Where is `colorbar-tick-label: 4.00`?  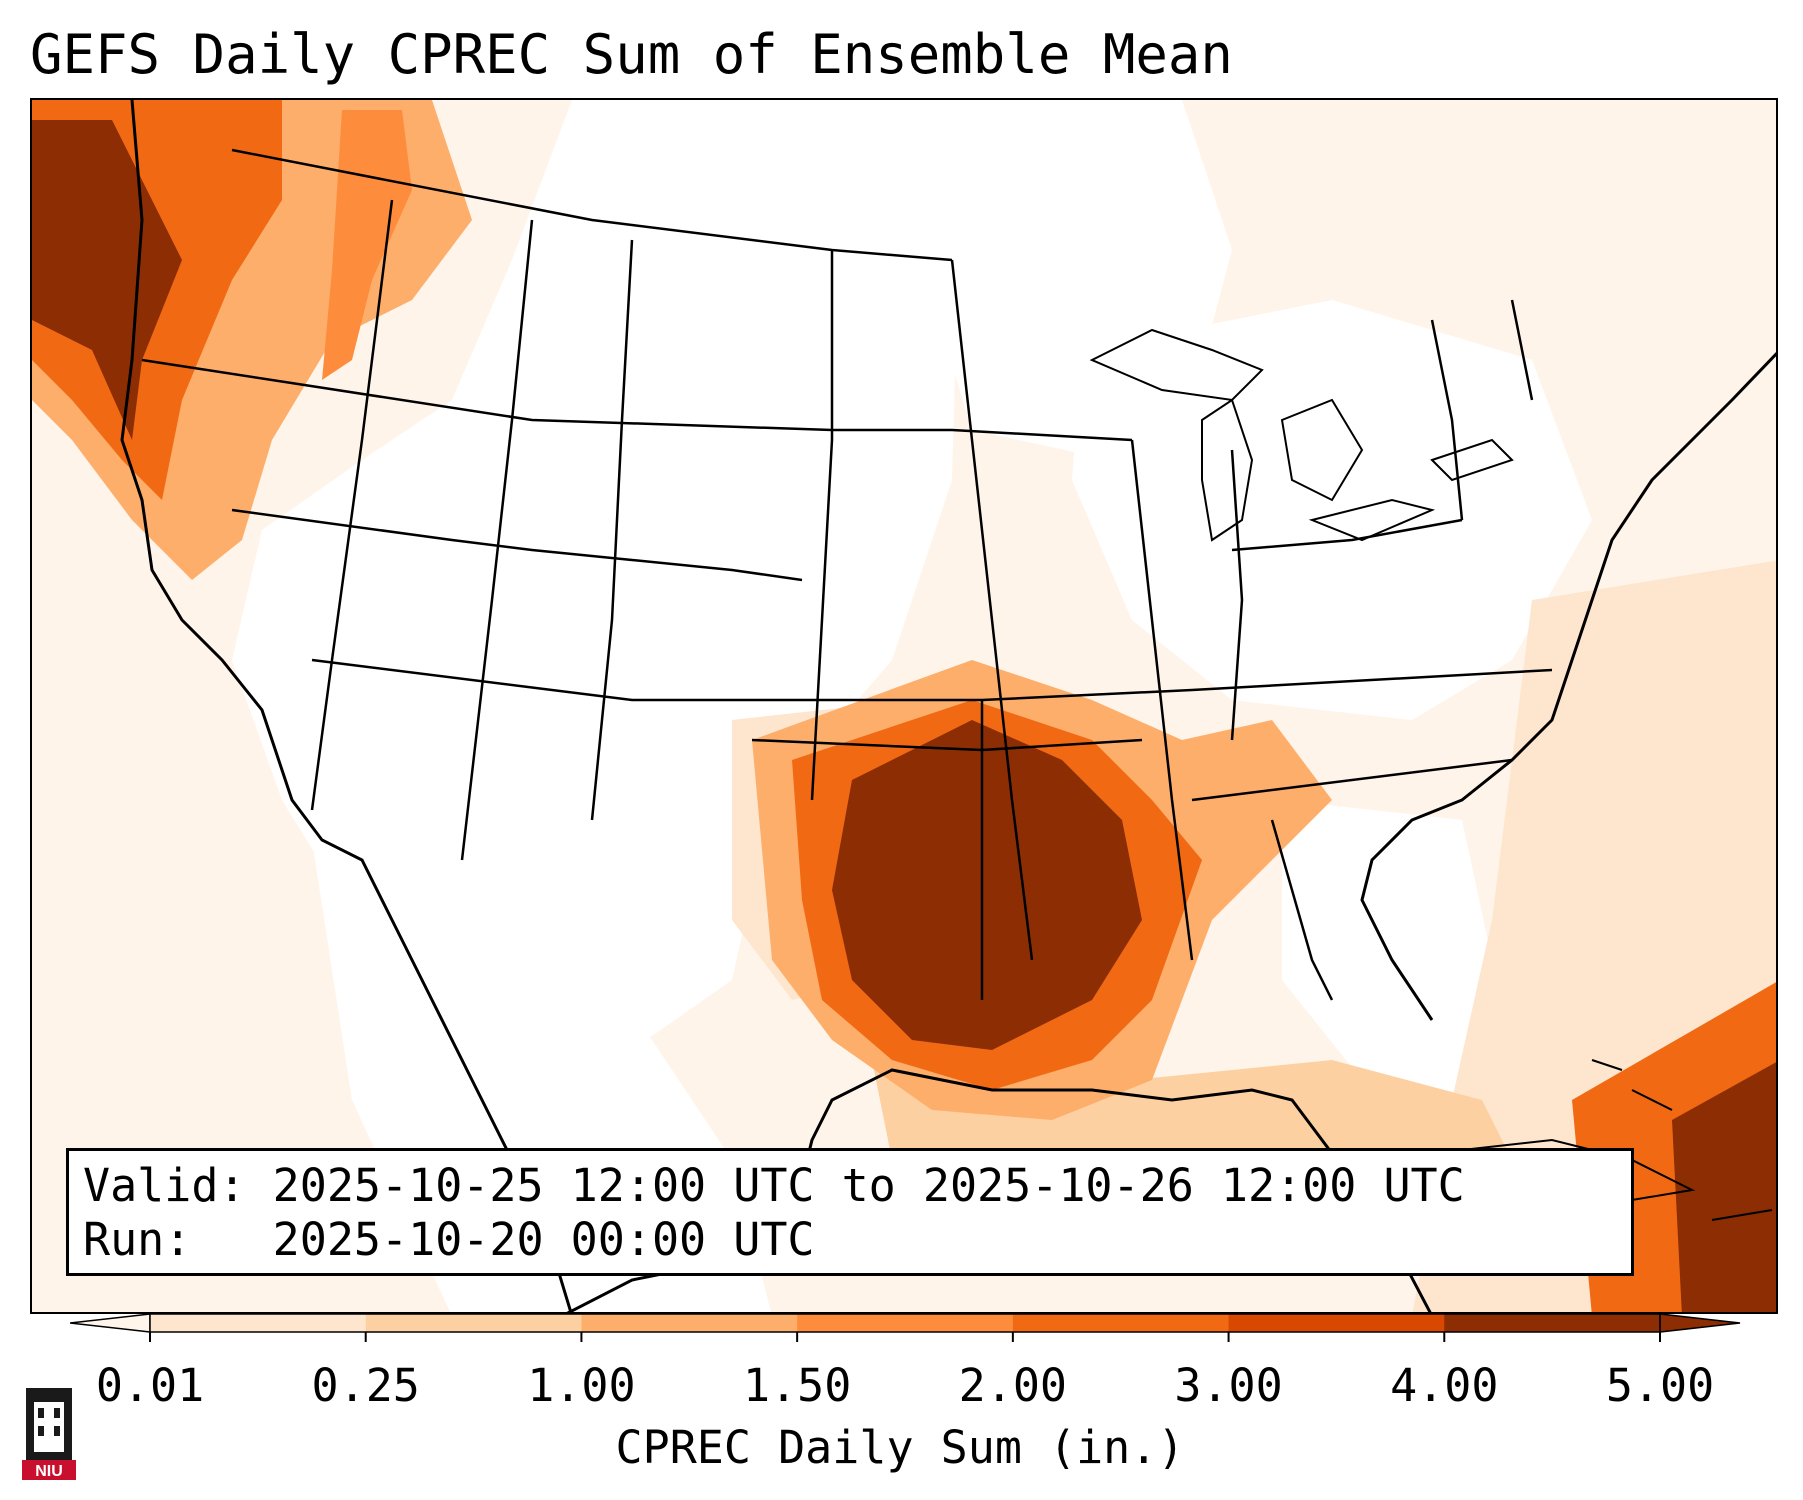
colorbar-tick-label: 4.00 is located at coordinates (1444, 1385).